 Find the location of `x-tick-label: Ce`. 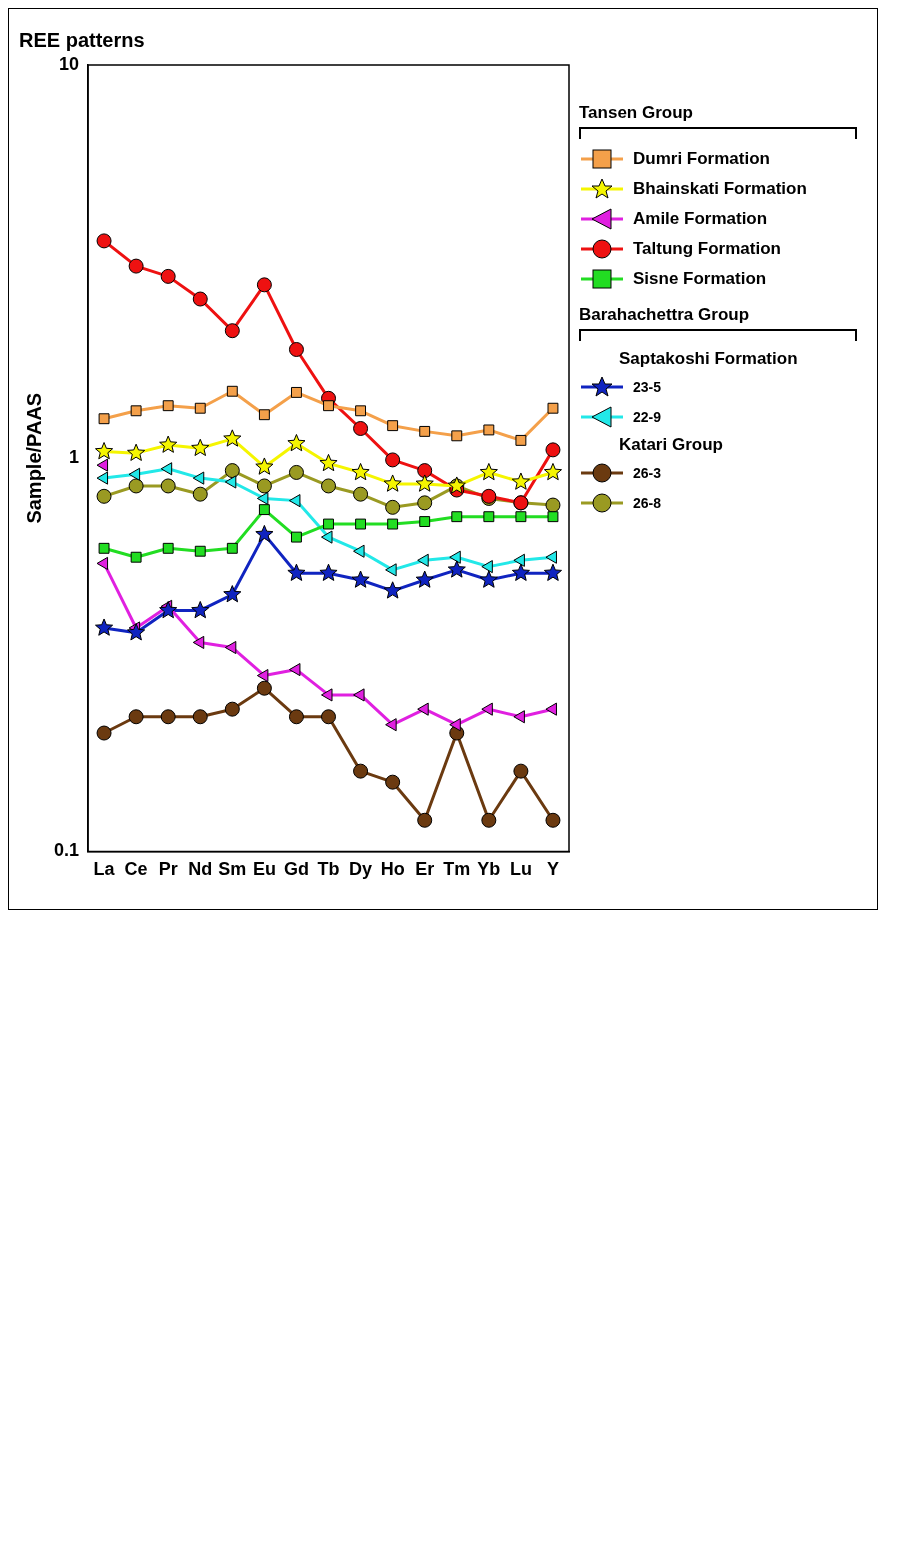

x-tick-label: Ce is located at coordinates (136, 869).